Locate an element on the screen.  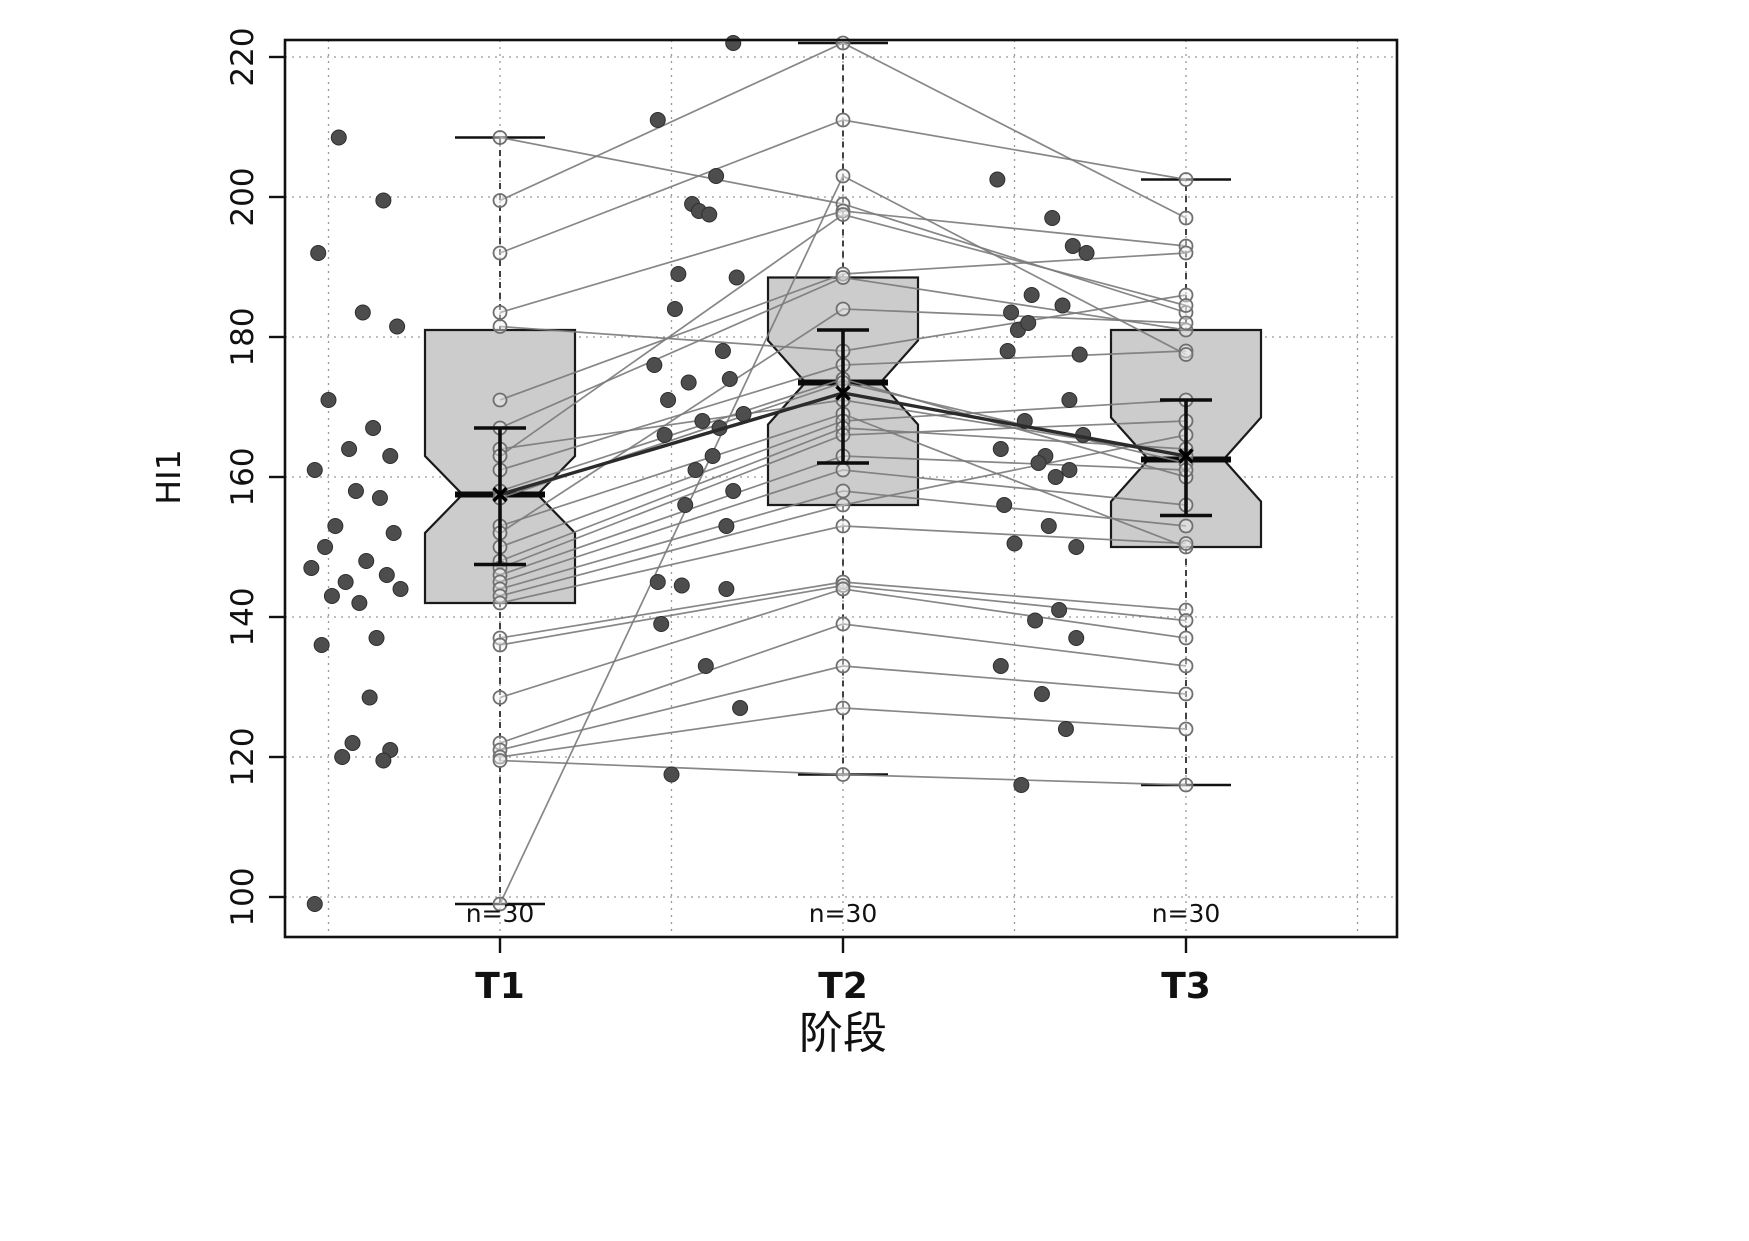
y-axis-title: HI1 is located at coordinates (168, 477).